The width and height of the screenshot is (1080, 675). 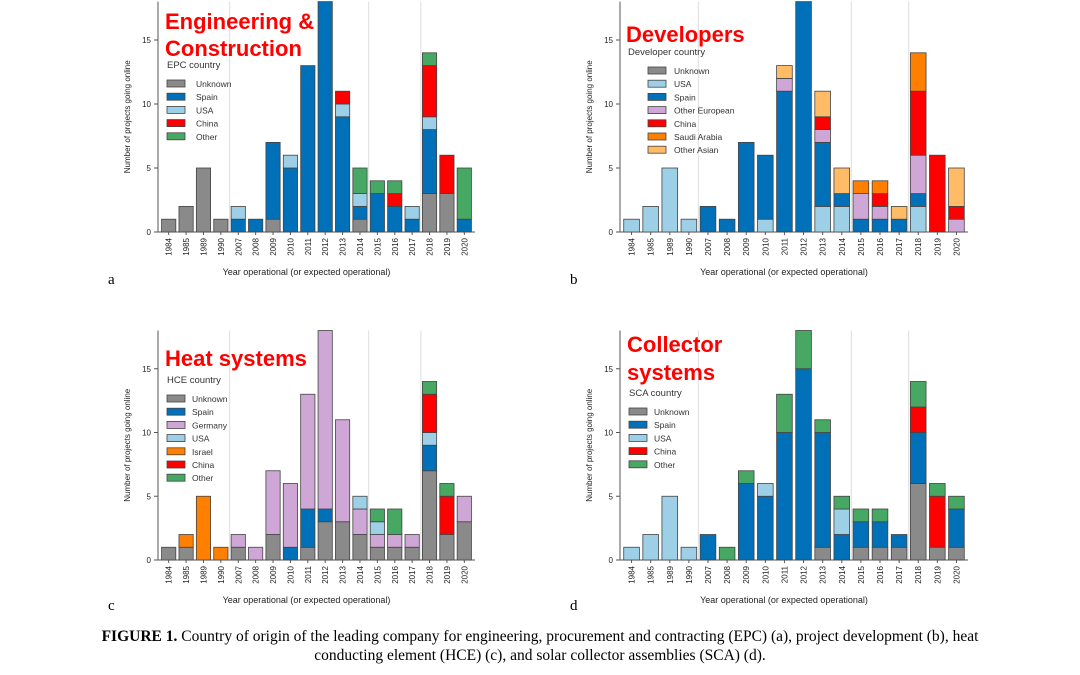 What do you see at coordinates (146, 369) in the screenshot?
I see `y-tick-label: 15` at bounding box center [146, 369].